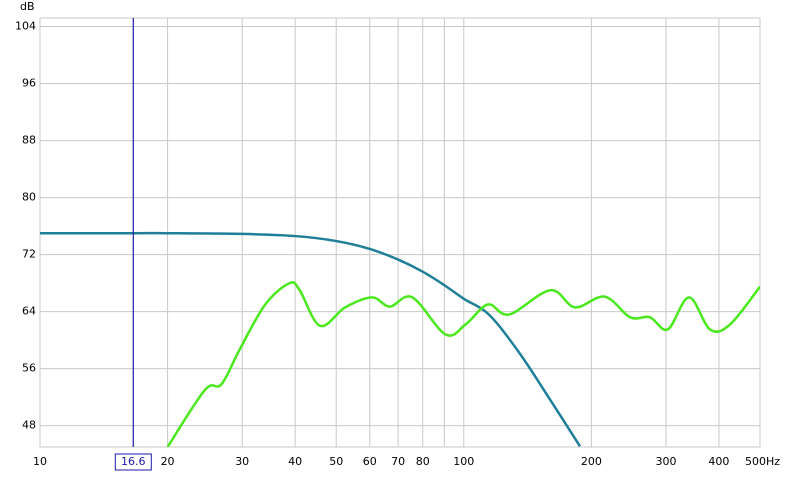 Image resolution: width=800 pixels, height=477 pixels. I want to click on y-tick-label: 96, so click(29, 83).